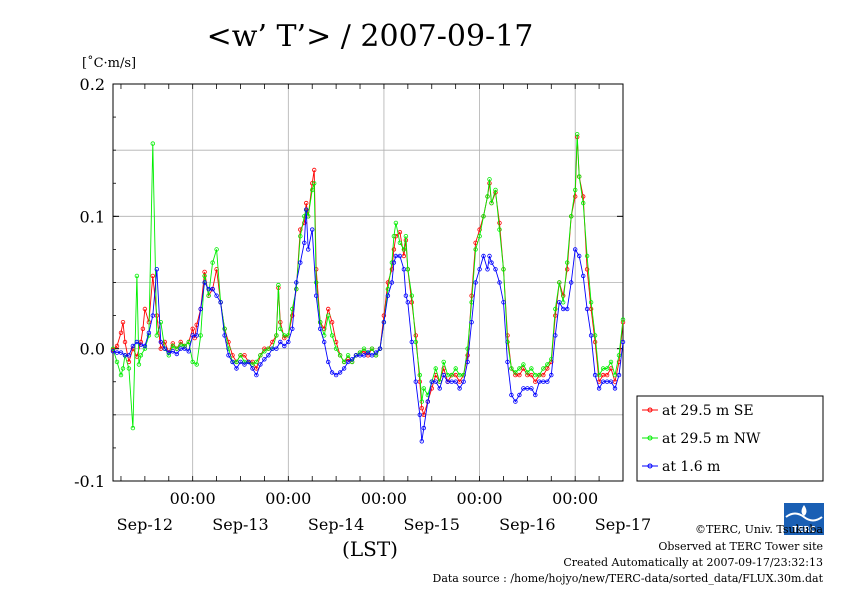 The image size is (842, 595). What do you see at coordinates (804, 519) in the screenshot?
I see `terc-logo: TERC` at bounding box center [804, 519].